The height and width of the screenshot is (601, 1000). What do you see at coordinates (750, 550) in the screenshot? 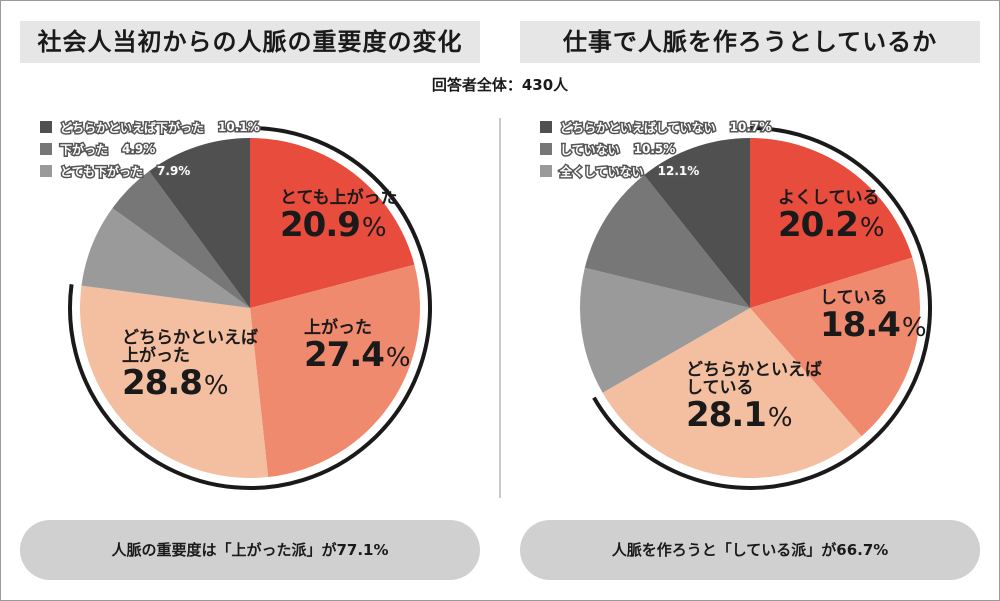
I see `right-summary-pill: 人脈を作ろうと「している派」が66.7%` at bounding box center [750, 550].